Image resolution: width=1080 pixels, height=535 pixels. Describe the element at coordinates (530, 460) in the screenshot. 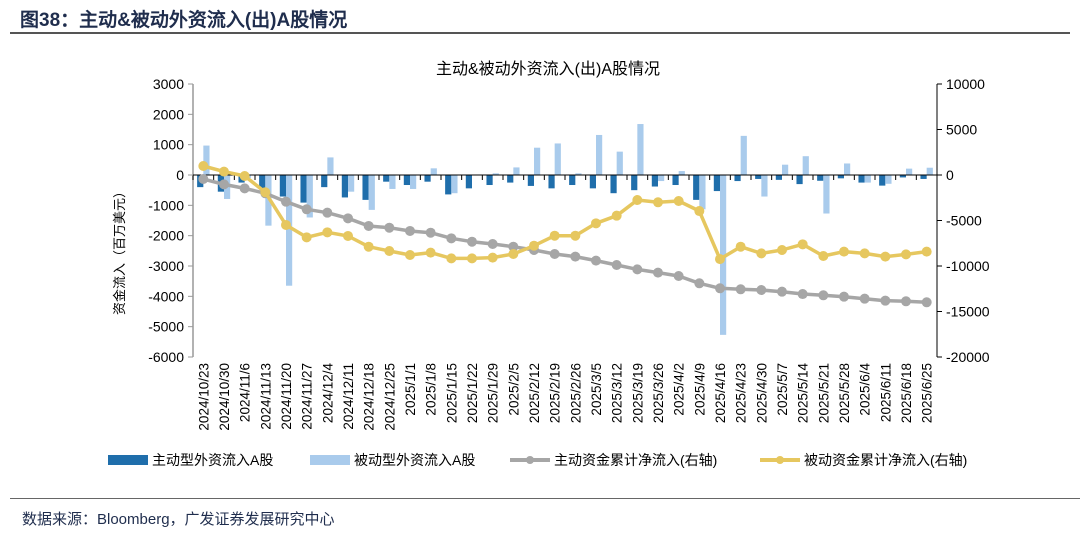

I see `legend-marker` at that location.